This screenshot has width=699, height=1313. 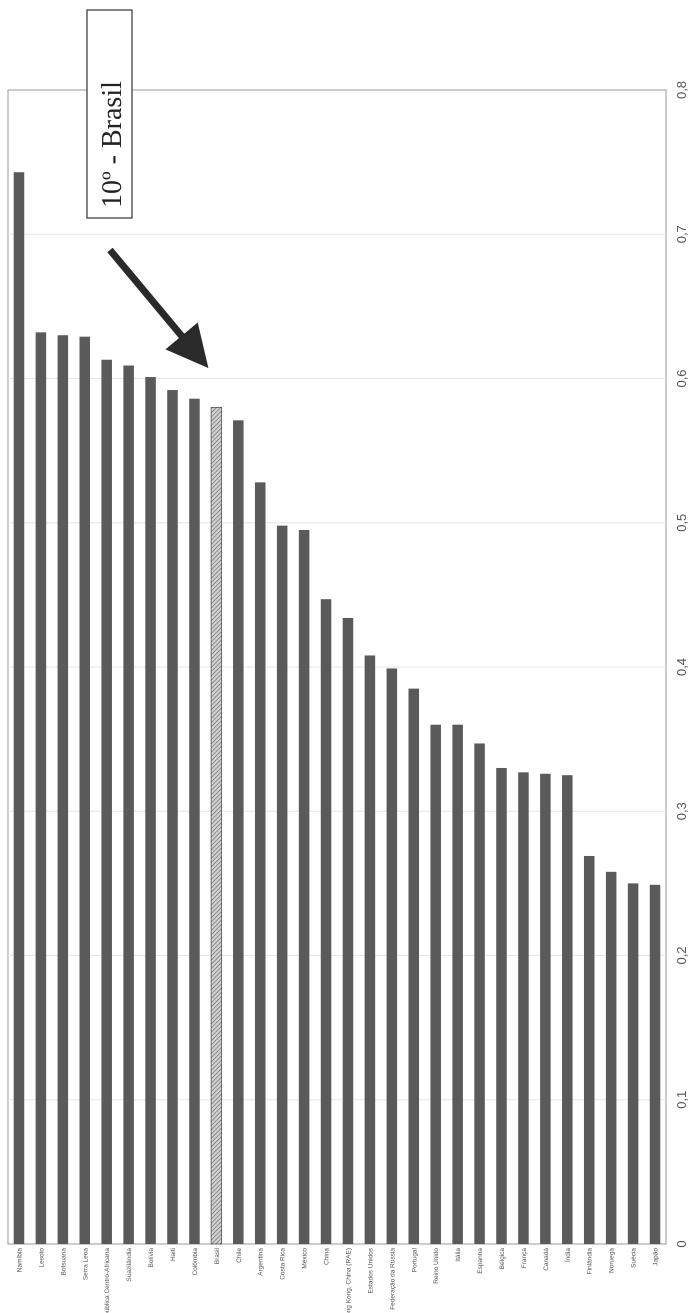 What do you see at coordinates (634, 1258) in the screenshot?
I see `category-label: Suécia` at bounding box center [634, 1258].